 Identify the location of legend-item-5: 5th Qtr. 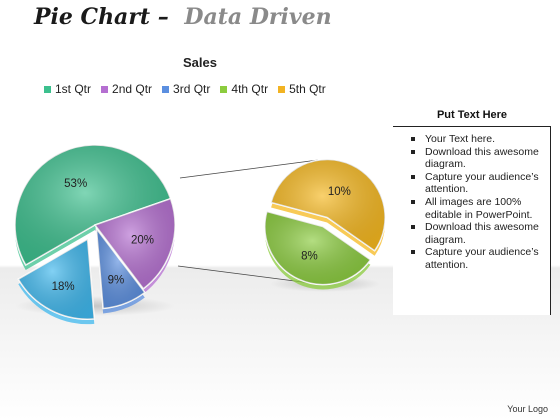
(302, 89).